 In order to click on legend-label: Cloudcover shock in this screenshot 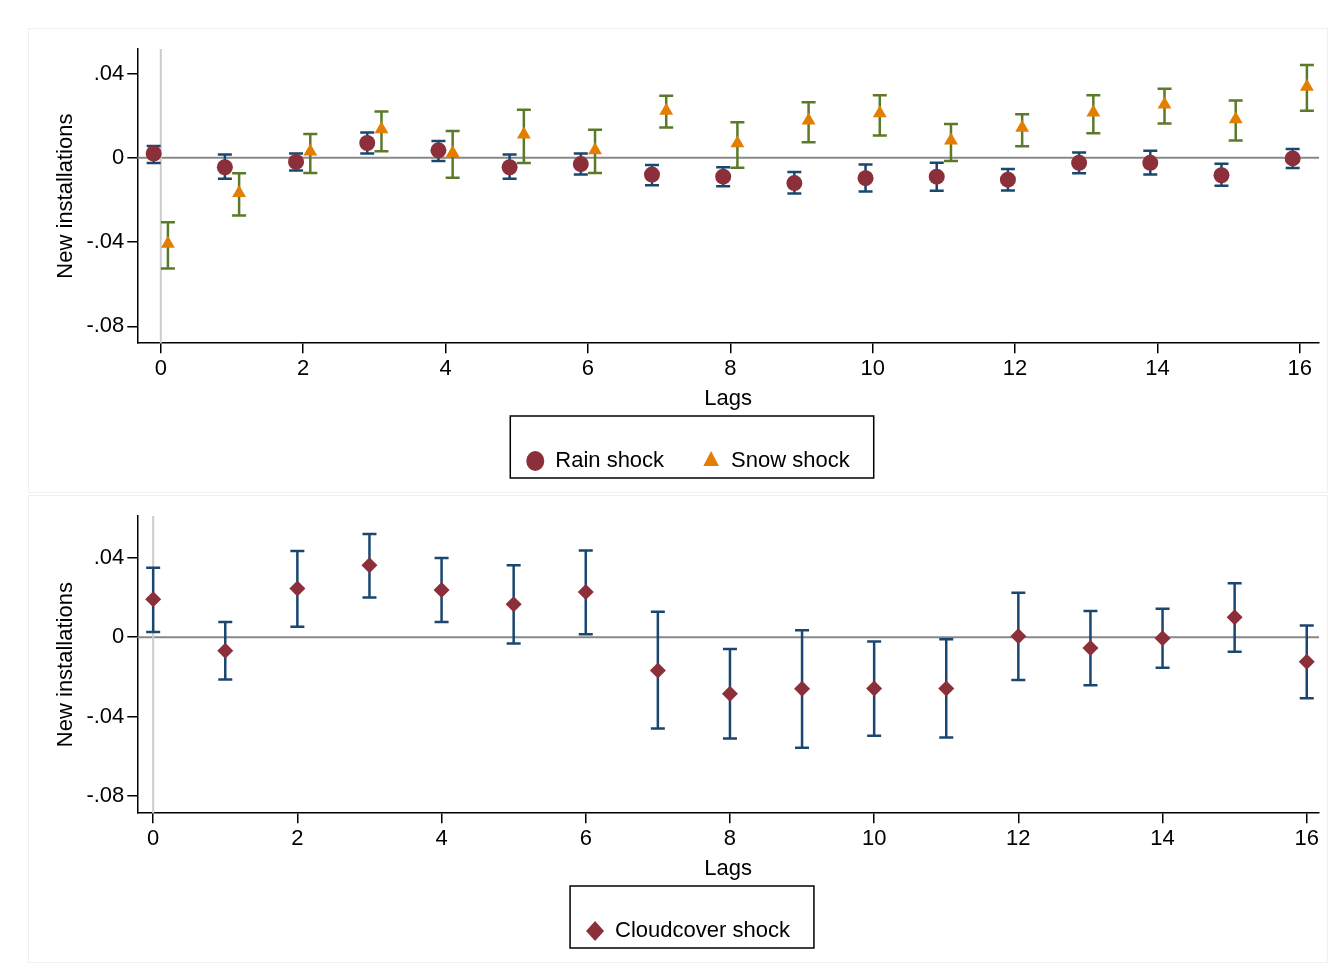, I will do `click(703, 930)`.